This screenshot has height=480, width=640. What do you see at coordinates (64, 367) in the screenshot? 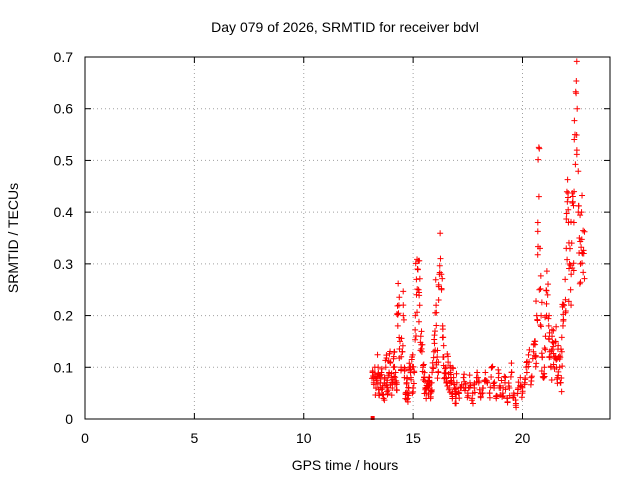
I see `y-tick-label: 0.1` at bounding box center [64, 367].